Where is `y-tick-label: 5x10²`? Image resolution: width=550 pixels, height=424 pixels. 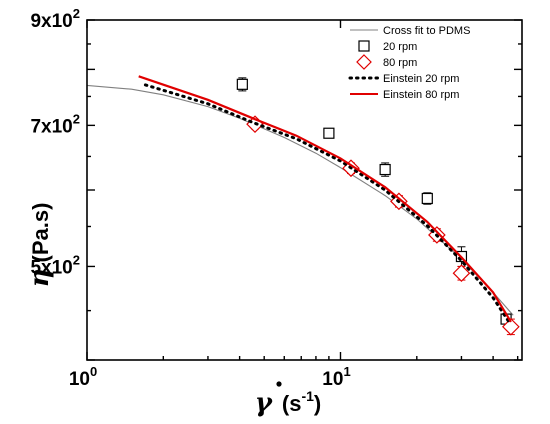
y-tick-label: 5x10² is located at coordinates (55, 265).